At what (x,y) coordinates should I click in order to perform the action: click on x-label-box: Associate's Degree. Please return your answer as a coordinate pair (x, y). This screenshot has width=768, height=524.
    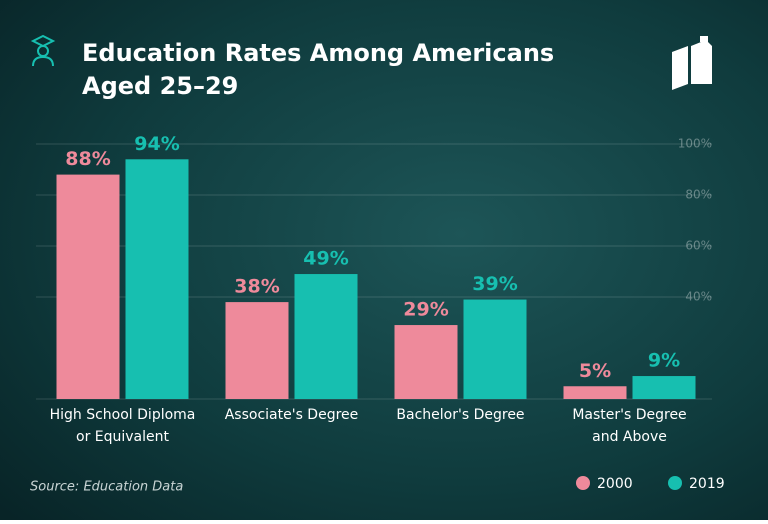
    Looking at the image, I should click on (291, 415).